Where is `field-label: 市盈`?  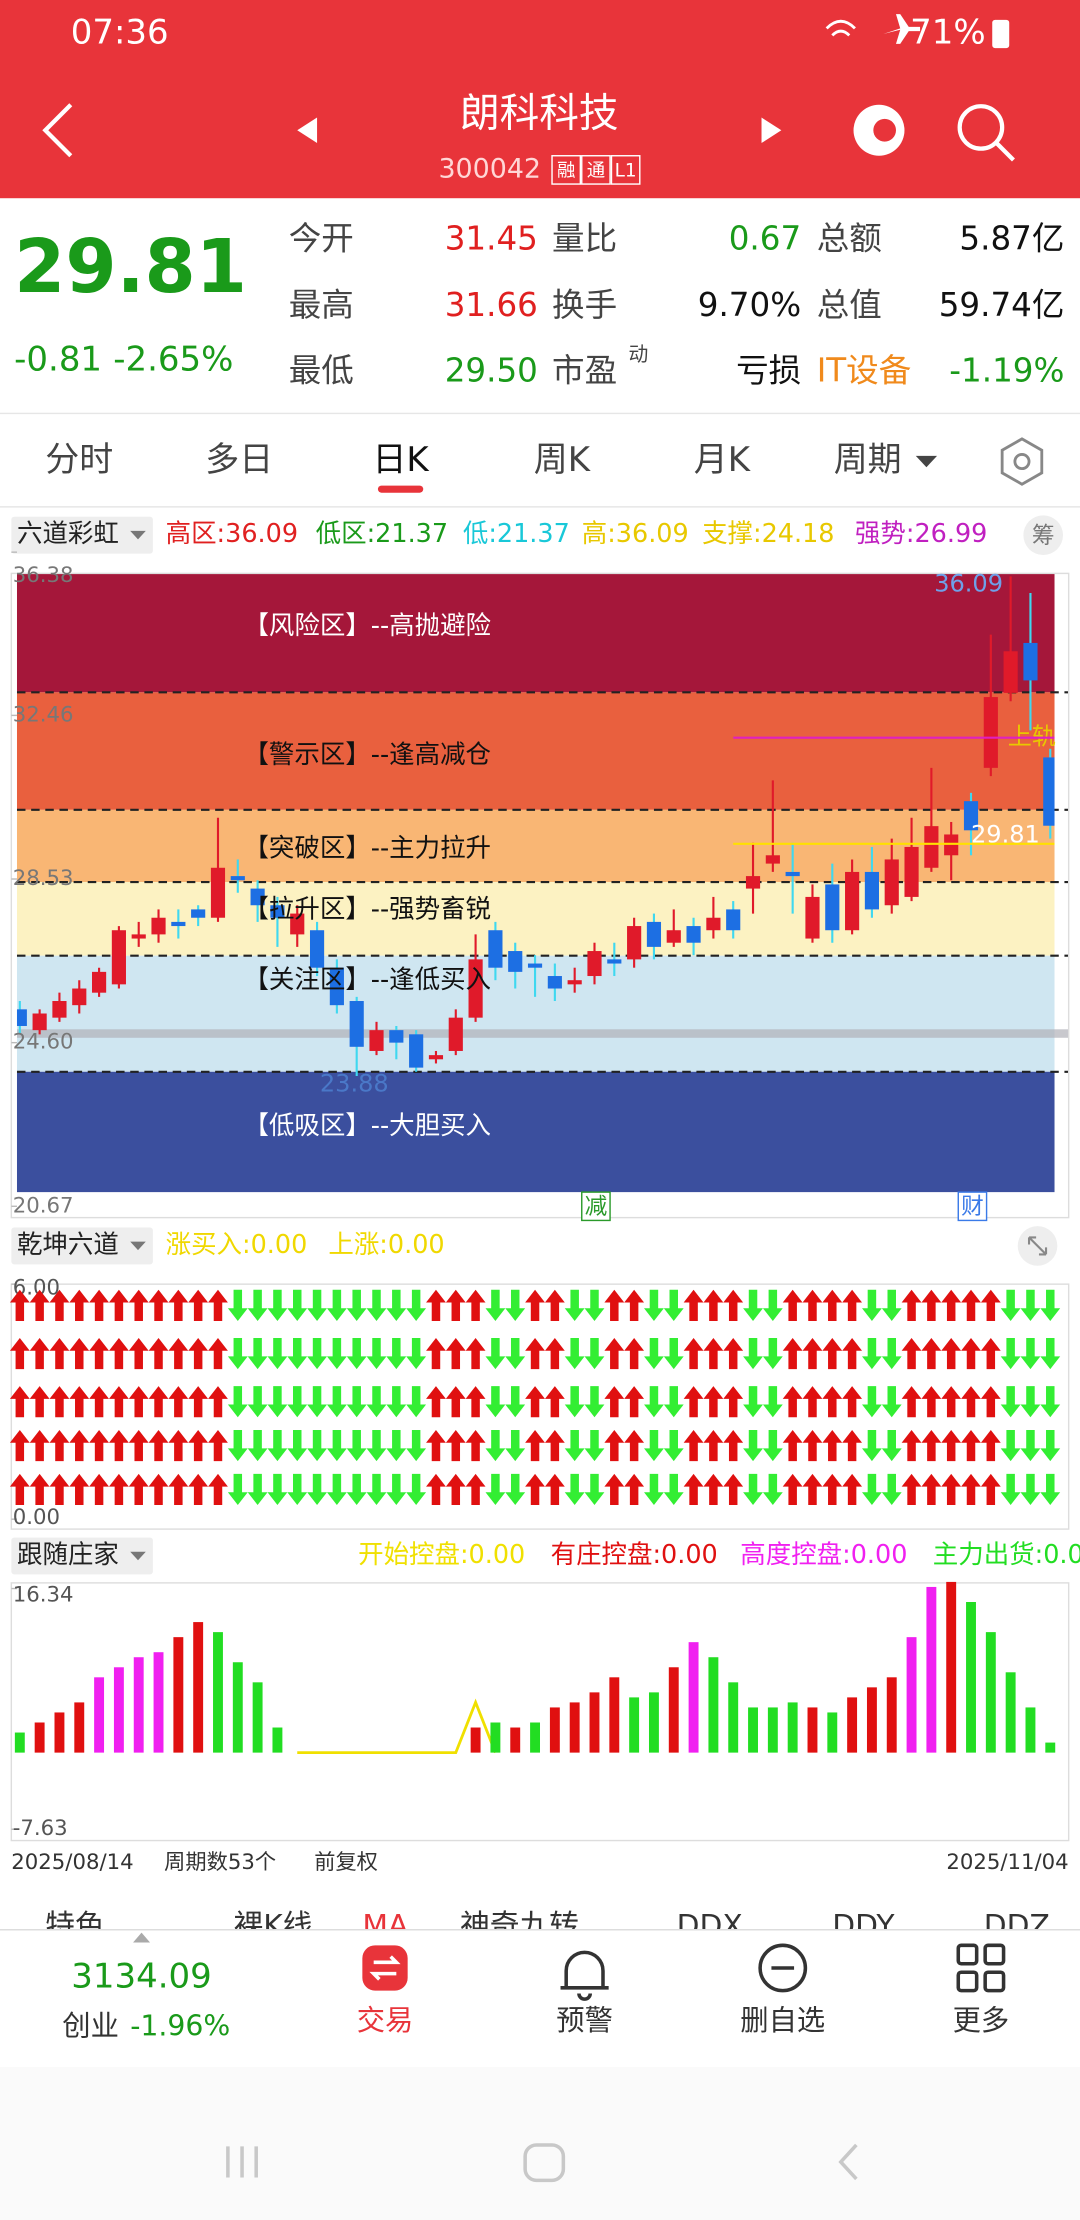 field-label: 市盈 is located at coordinates (584, 370).